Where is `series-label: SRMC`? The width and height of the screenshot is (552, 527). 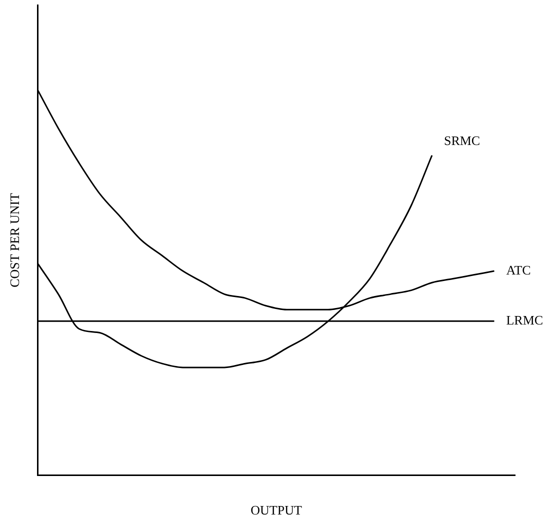 series-label: SRMC is located at coordinates (462, 140).